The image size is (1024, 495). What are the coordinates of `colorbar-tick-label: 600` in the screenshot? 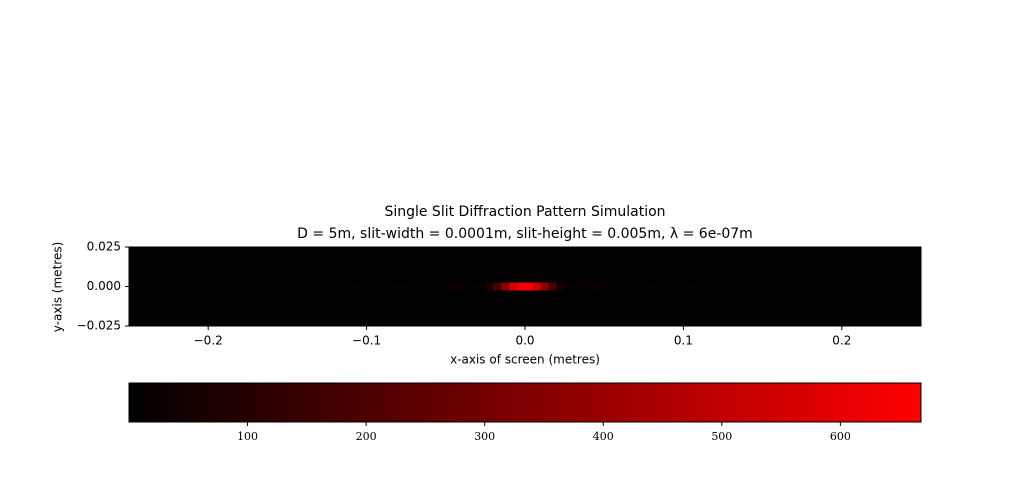 It's located at (840, 436).